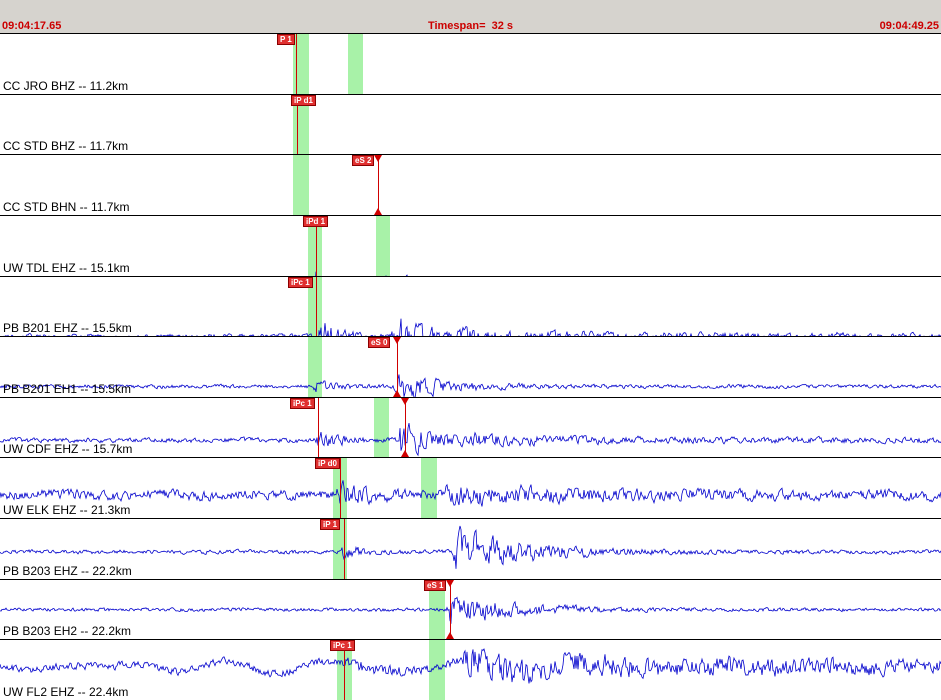  I want to click on trace-panel: eS 2 CC STD BHN -- 11.7km, so click(470, 185).